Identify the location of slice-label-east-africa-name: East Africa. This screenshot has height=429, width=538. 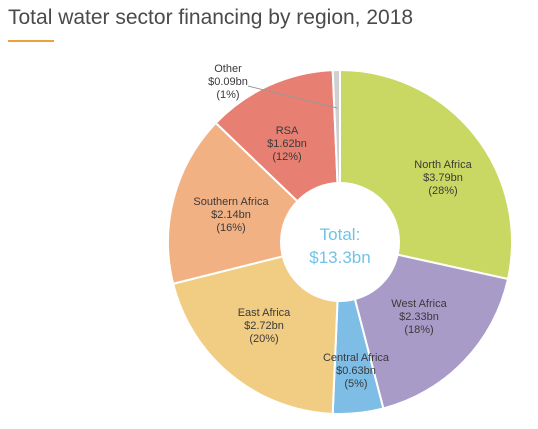
(264, 313).